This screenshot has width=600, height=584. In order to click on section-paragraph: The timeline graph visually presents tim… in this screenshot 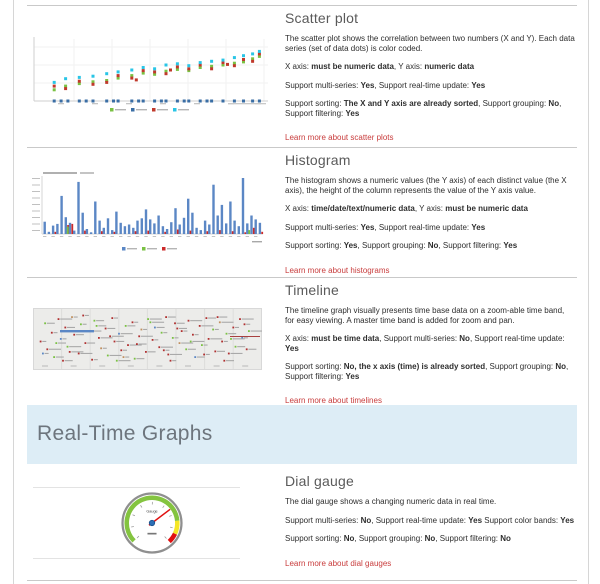, I will do `click(425, 315)`.